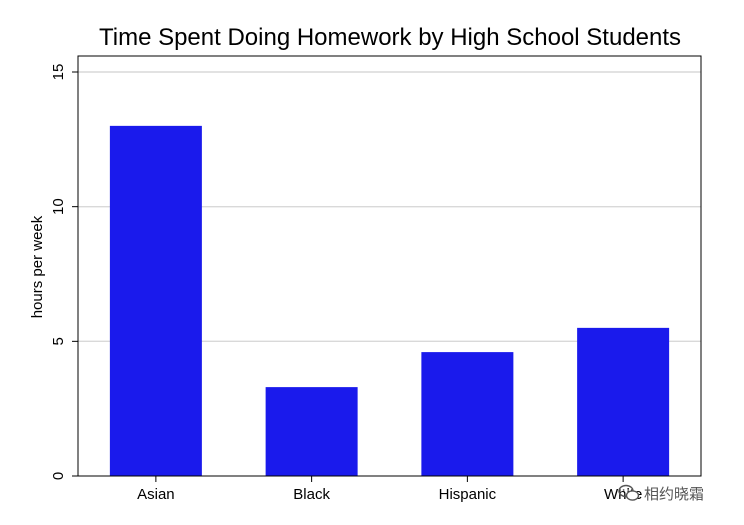 This screenshot has height=525, width=744. What do you see at coordinates (58, 72) in the screenshot?
I see `y-tick-label: 15` at bounding box center [58, 72].